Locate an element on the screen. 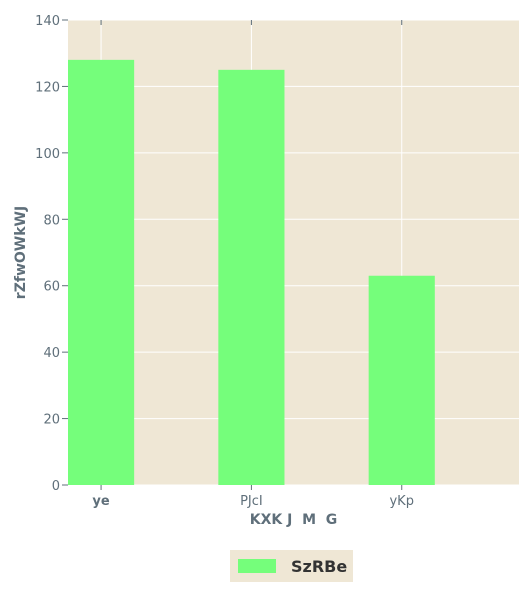 The height and width of the screenshot is (608, 532). legend-swatch is located at coordinates (257, 566).